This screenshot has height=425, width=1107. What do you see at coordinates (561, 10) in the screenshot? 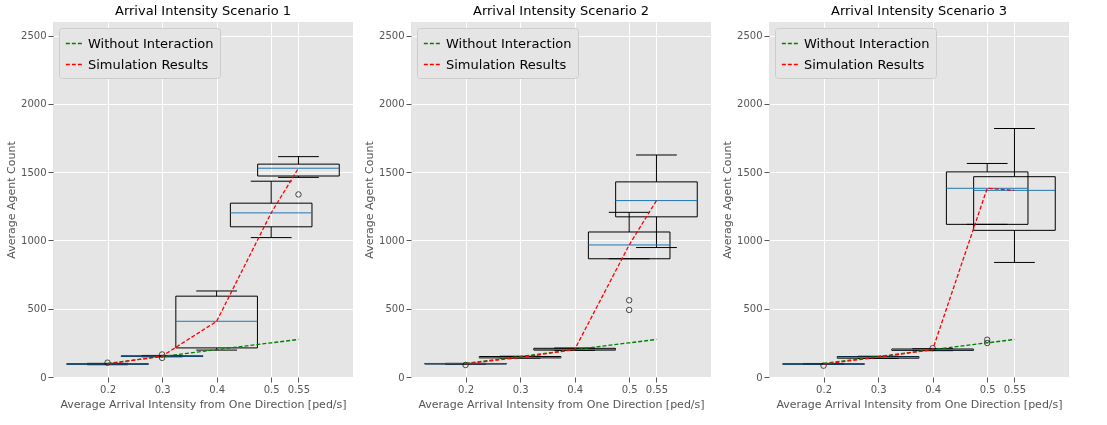
I see `chart-title: Arrival Intensity Scenario 2` at bounding box center [561, 10].